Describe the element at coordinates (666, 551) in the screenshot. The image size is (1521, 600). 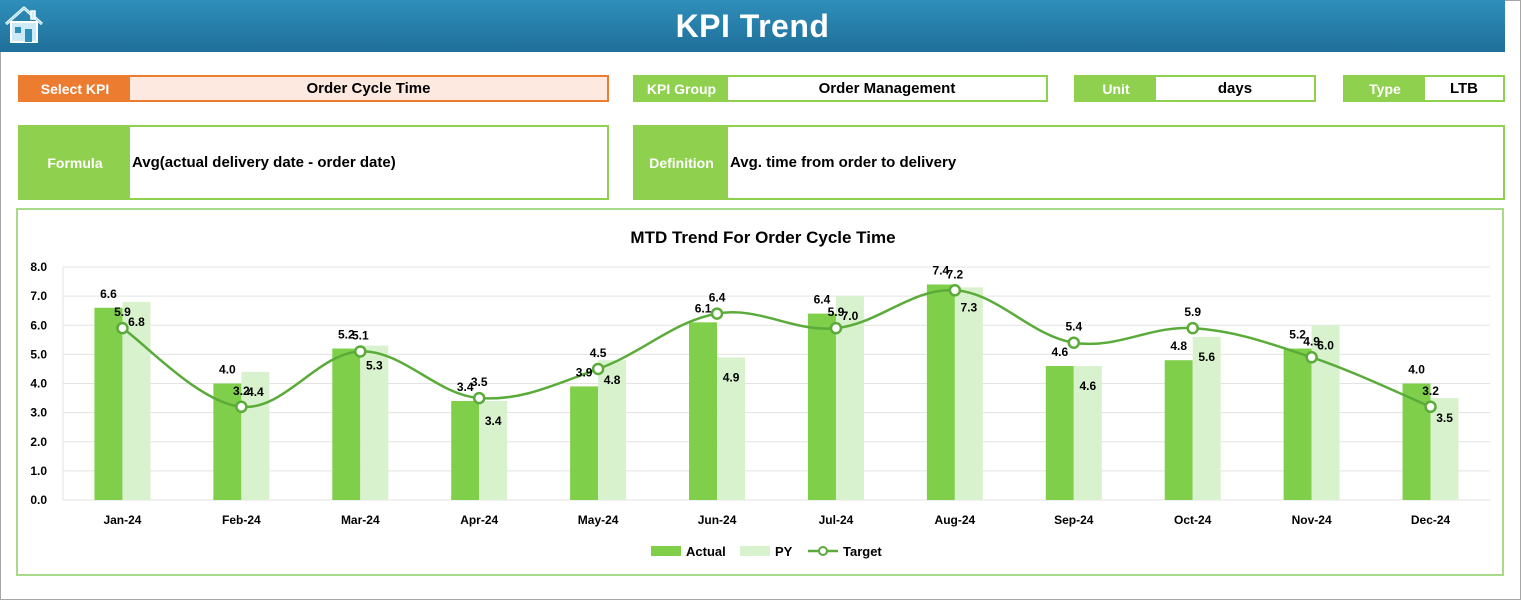
I see `legend-actual-swatch` at that location.